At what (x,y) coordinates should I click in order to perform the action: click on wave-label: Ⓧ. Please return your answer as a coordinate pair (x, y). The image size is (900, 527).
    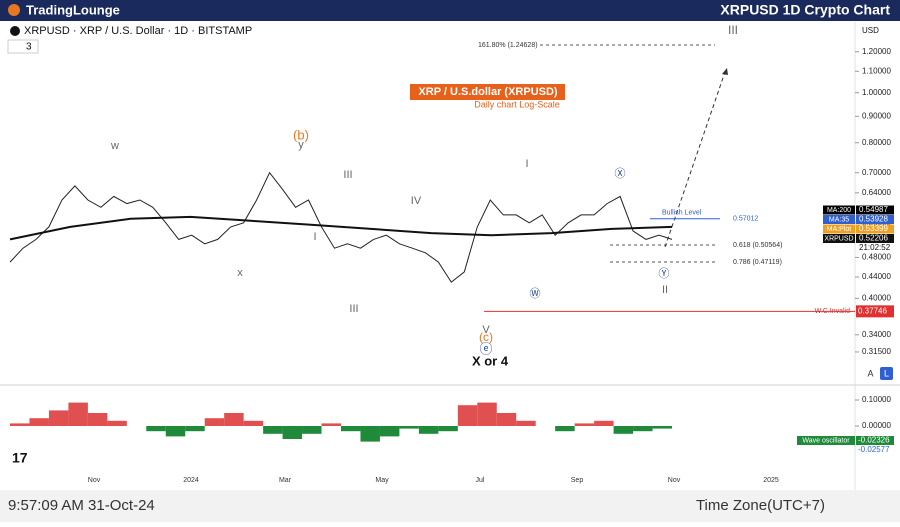
    Looking at the image, I should click on (620, 173).